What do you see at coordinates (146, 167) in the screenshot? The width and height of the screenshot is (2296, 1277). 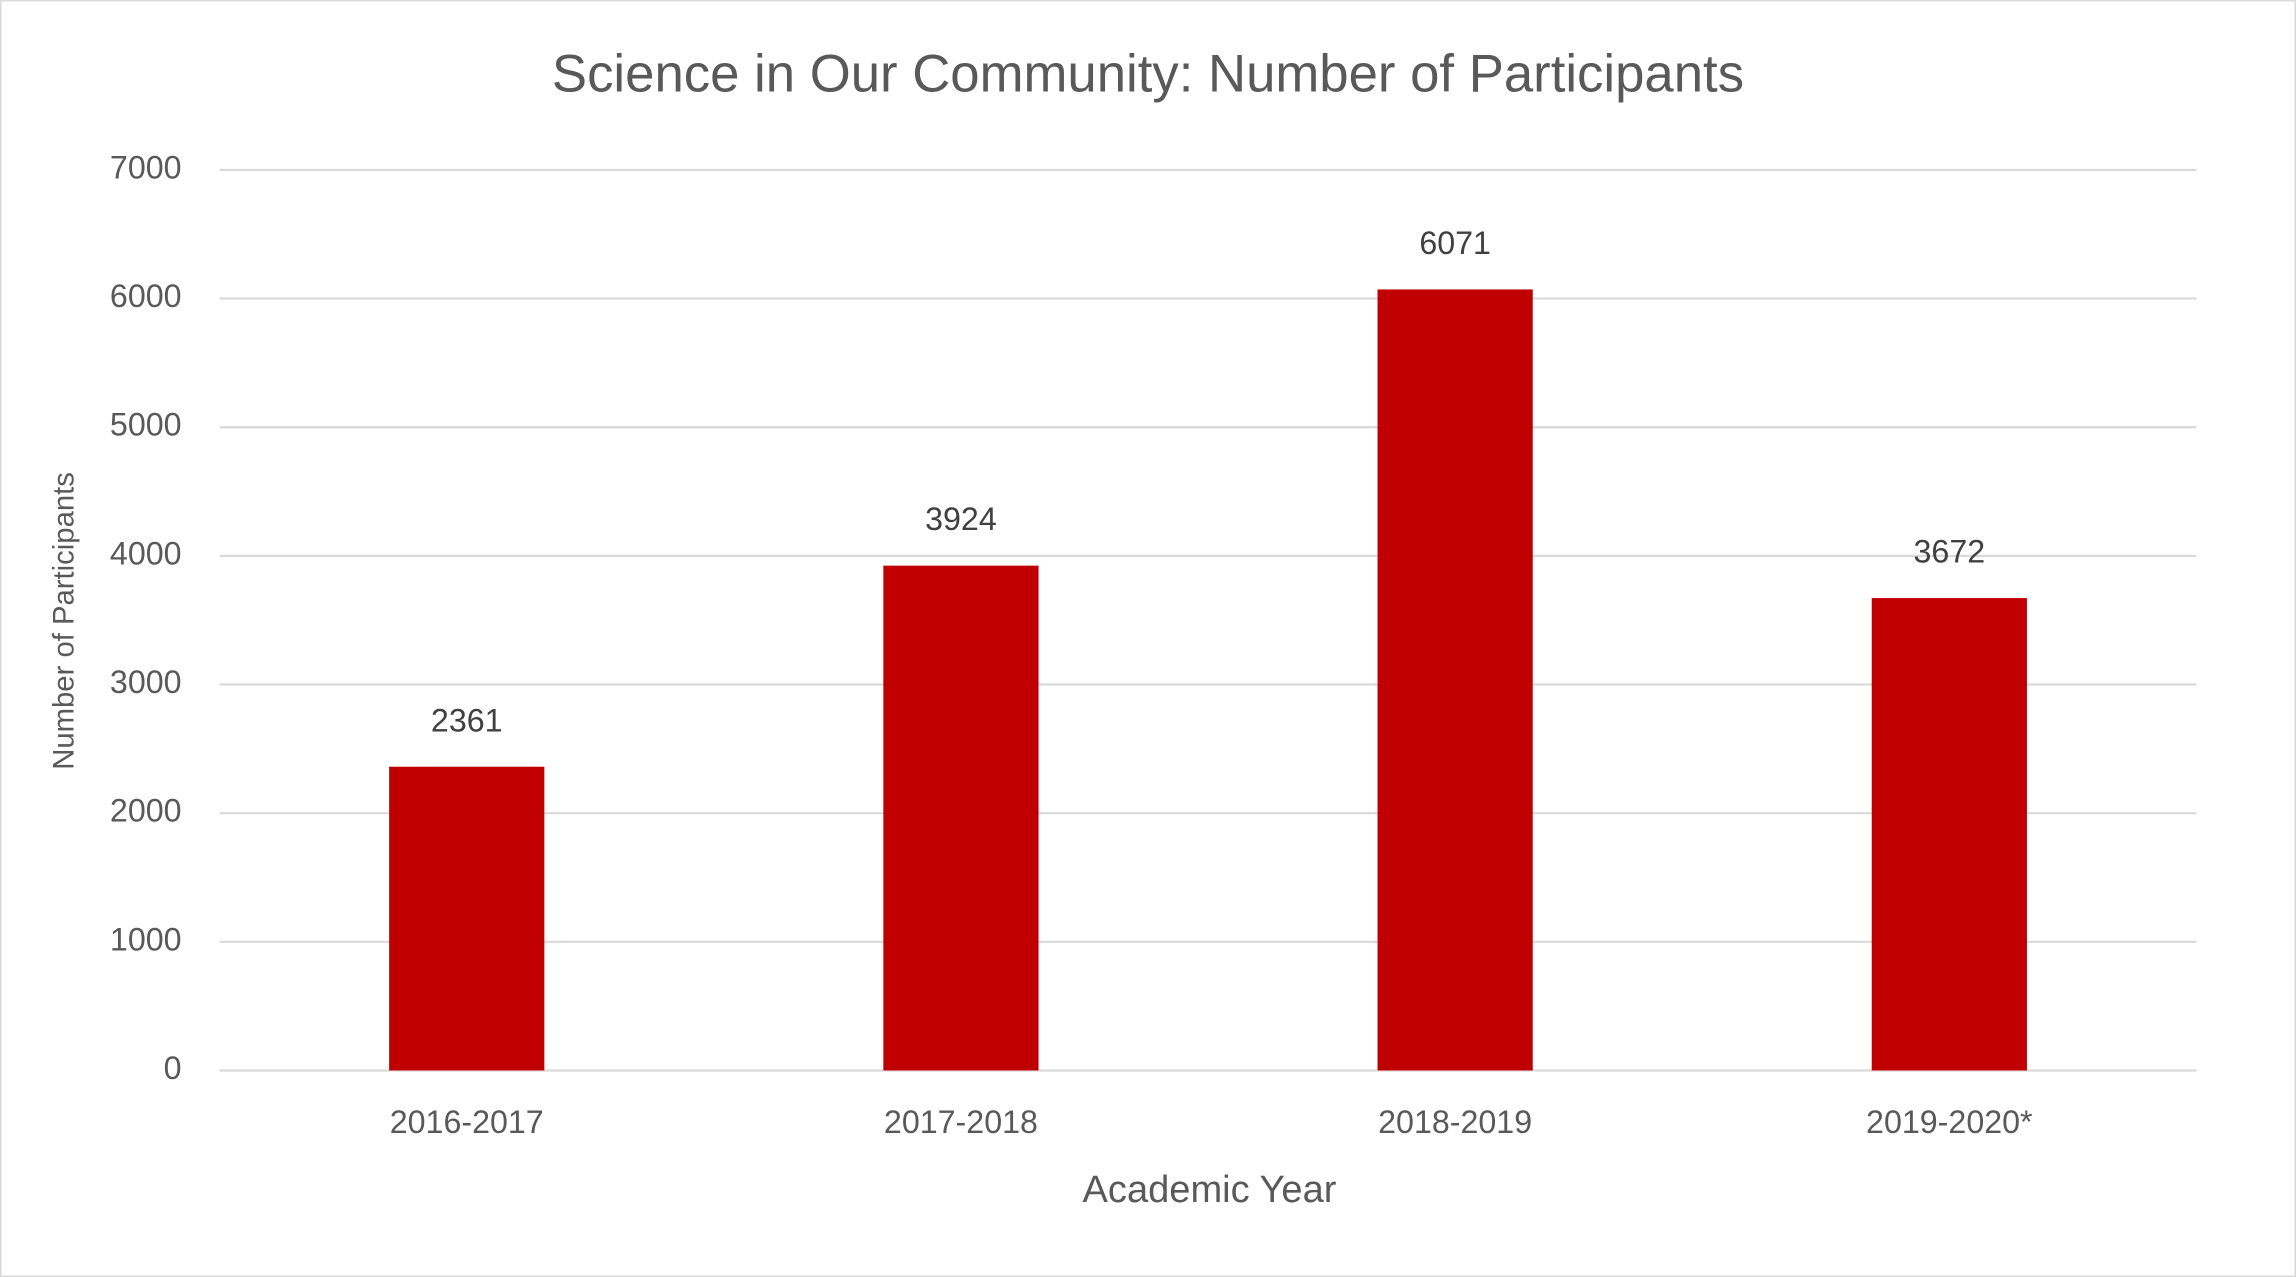 I see `y-tick-label: 7000` at bounding box center [146, 167].